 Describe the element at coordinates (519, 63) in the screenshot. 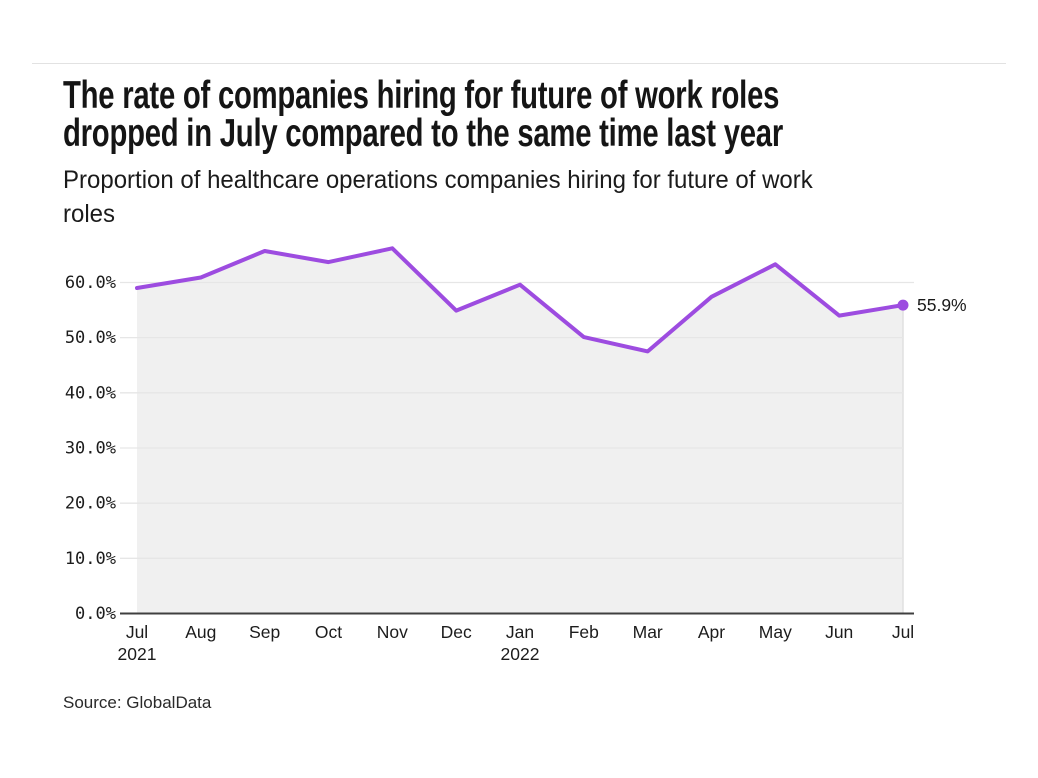

I see `header-divider` at that location.